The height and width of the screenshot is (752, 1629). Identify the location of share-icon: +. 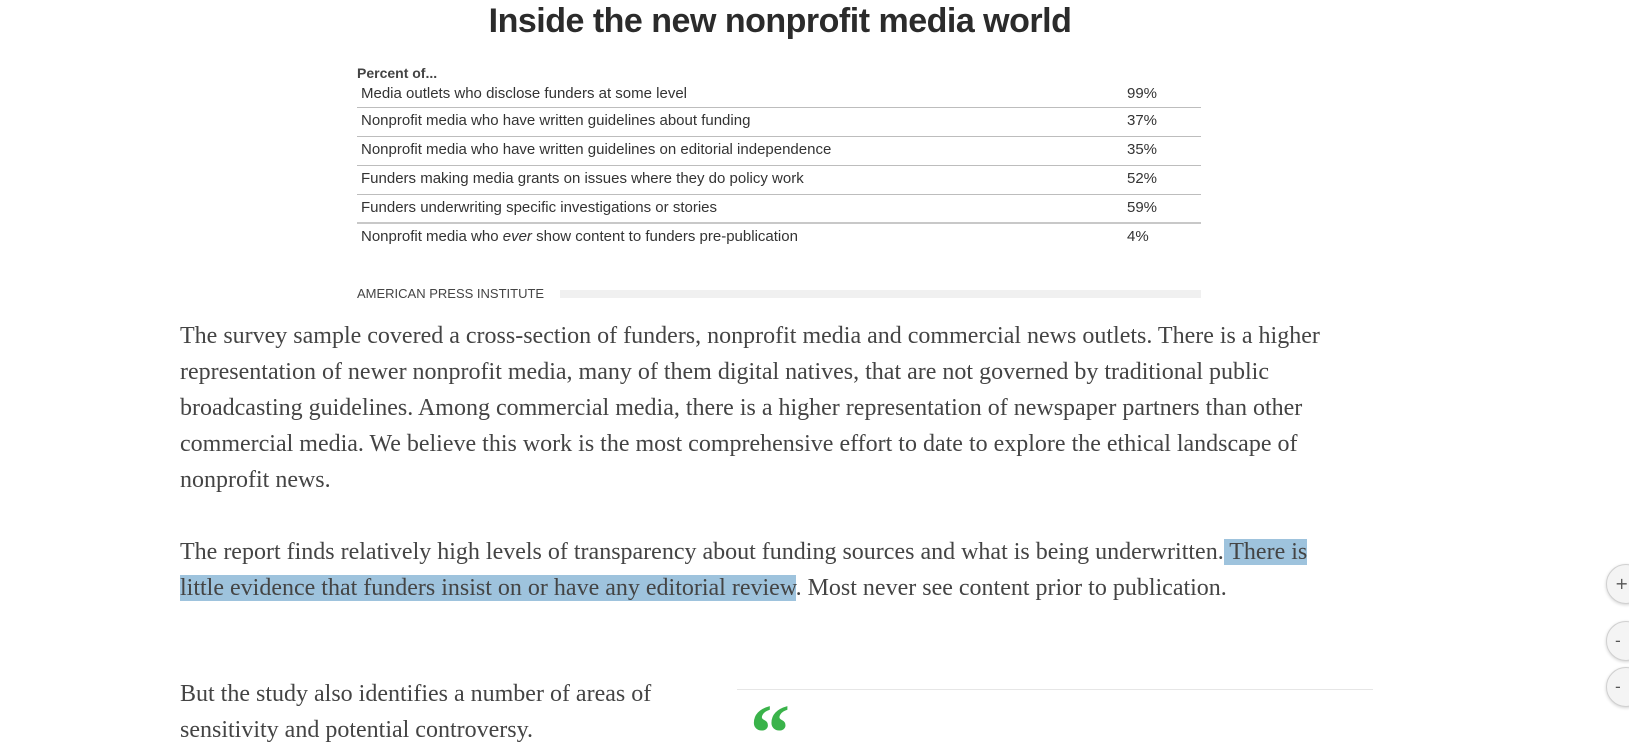
(1622, 583).